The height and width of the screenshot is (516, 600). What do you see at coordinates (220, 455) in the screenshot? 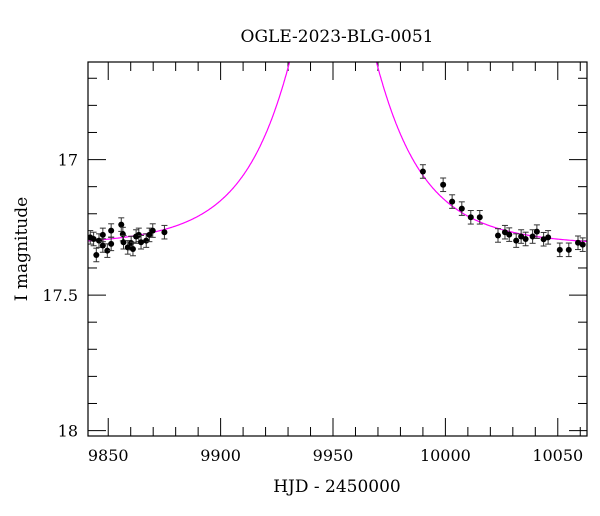
I see `x-tick-label: 9900` at bounding box center [220, 455].